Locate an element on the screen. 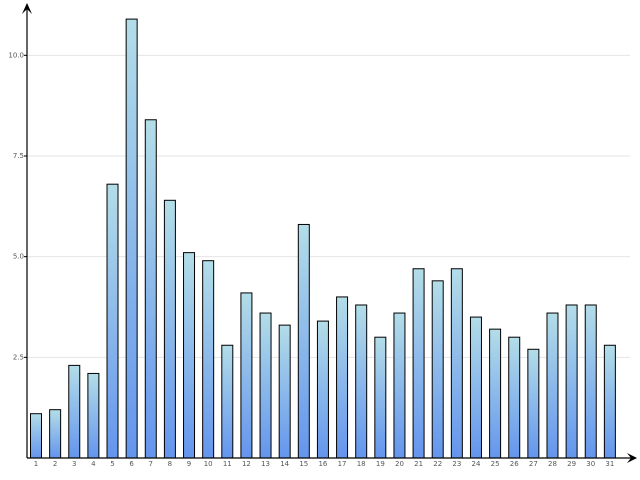 The width and height of the screenshot is (640, 480). x-tick-label: 15 is located at coordinates (303, 464).